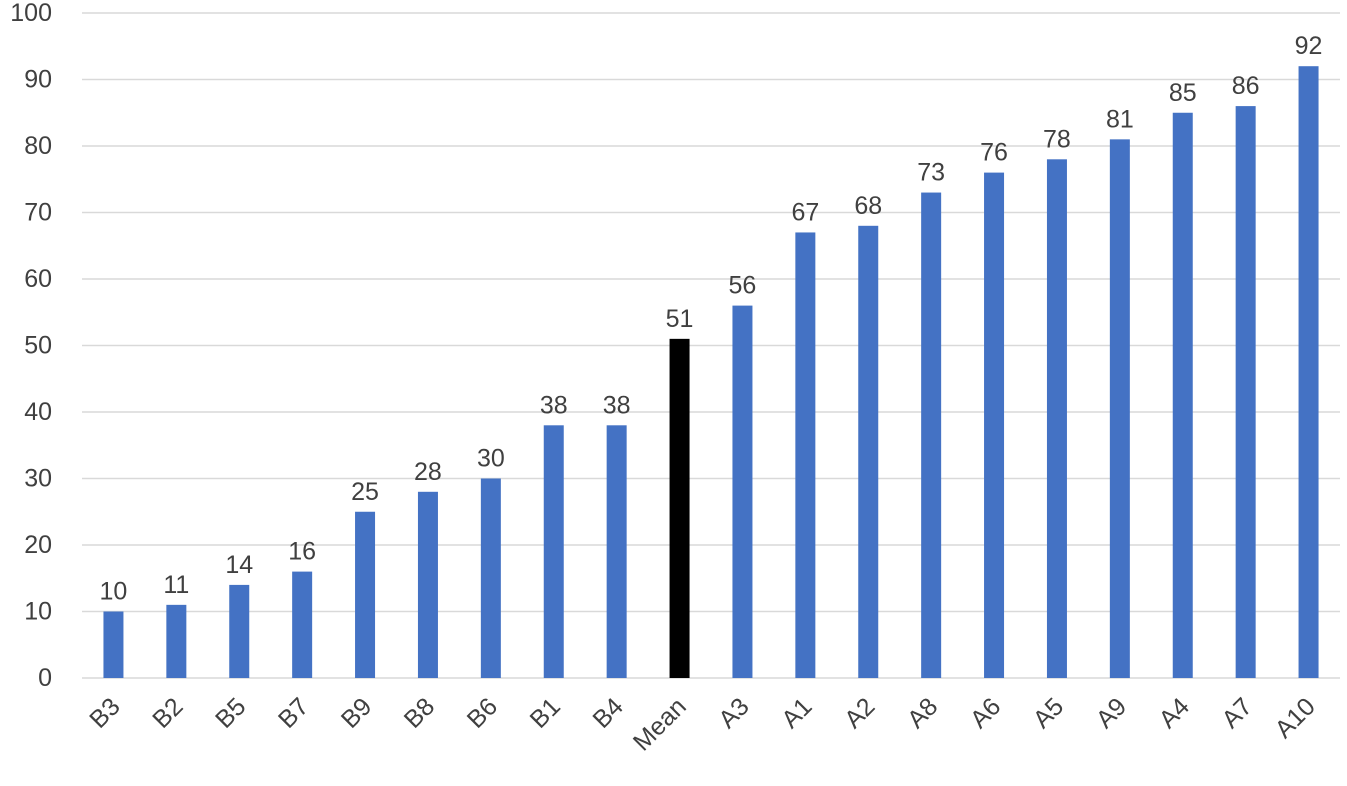 This screenshot has height=786, width=1347. What do you see at coordinates (994, 425) in the screenshot?
I see `bar-a6` at bounding box center [994, 425].